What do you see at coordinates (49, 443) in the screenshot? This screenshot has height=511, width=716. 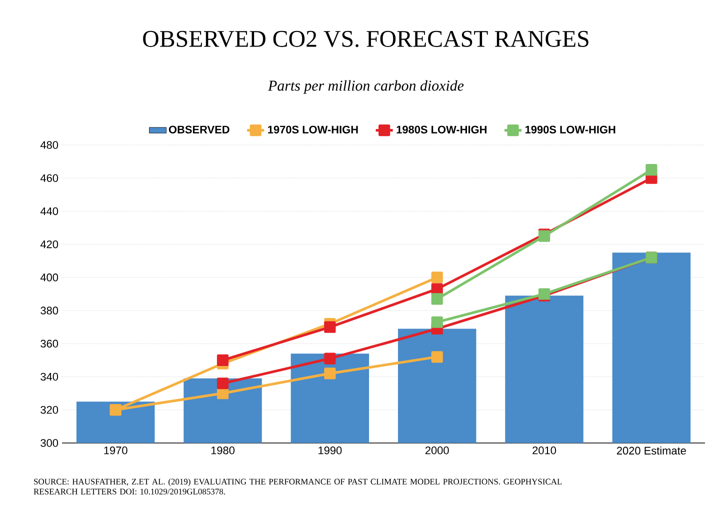 I see `y-tick-label: 300` at bounding box center [49, 443].